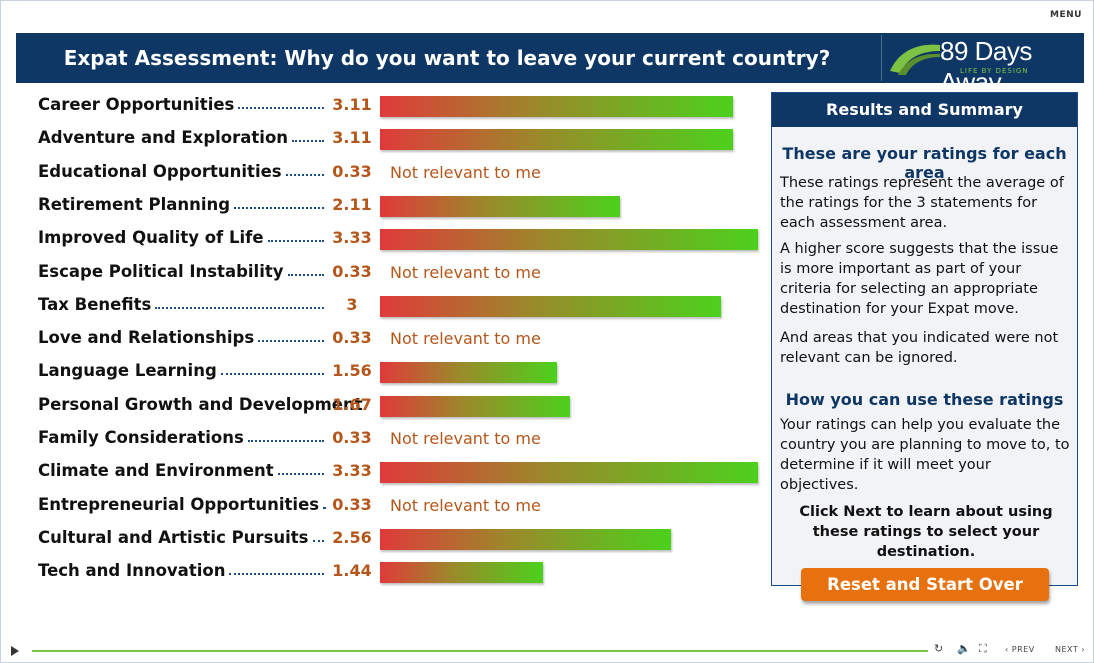 The height and width of the screenshot is (663, 1094). Describe the element at coordinates (925, 584) in the screenshot. I see `reset-button: Reset and Start Over` at that location.